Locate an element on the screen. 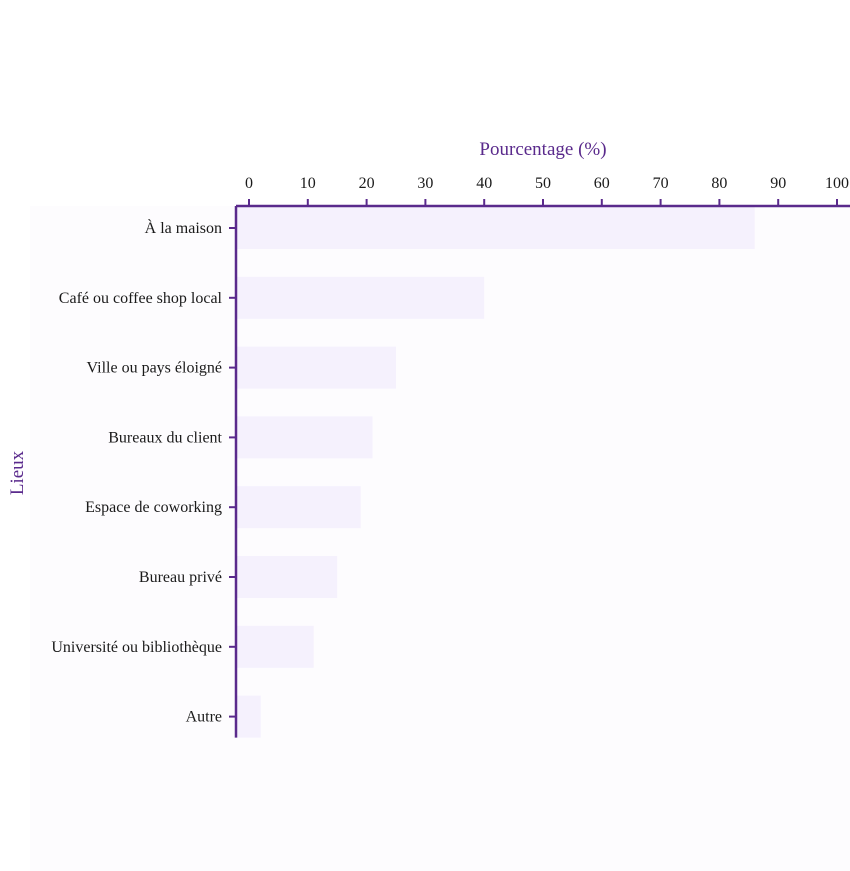 This screenshot has height=871, width=850. category-label: Espace de coworking is located at coordinates (153, 507).